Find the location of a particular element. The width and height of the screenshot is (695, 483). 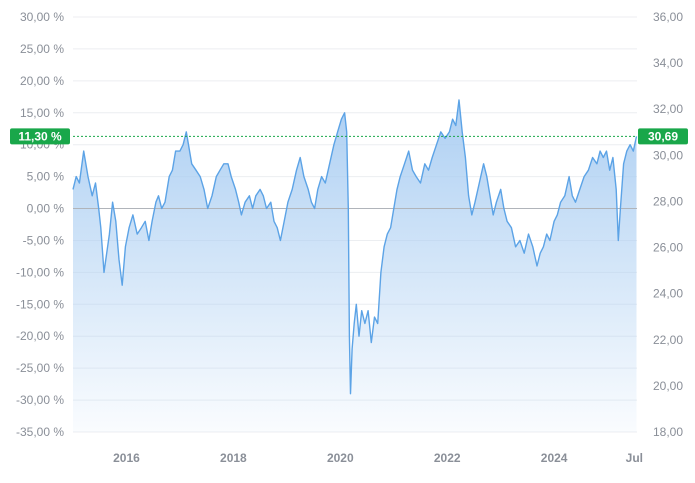

current-badge-right: 30,69 is located at coordinates (663, 136).